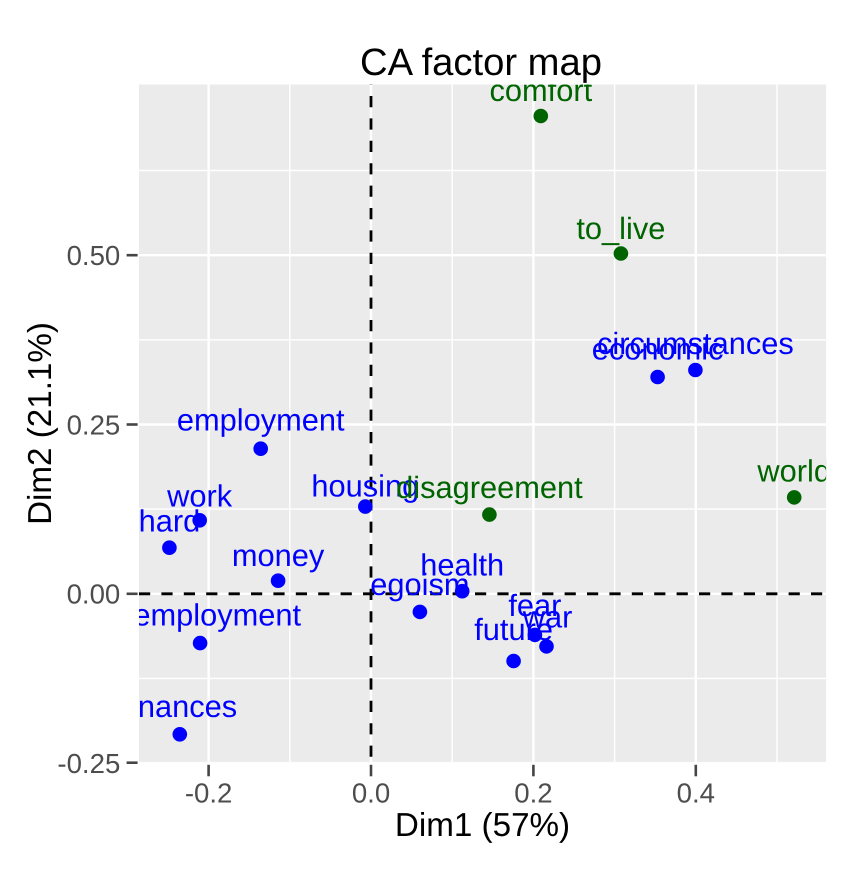 The width and height of the screenshot is (864, 869). What do you see at coordinates (547, 616) in the screenshot?
I see `svg-text: war` at bounding box center [547, 616].